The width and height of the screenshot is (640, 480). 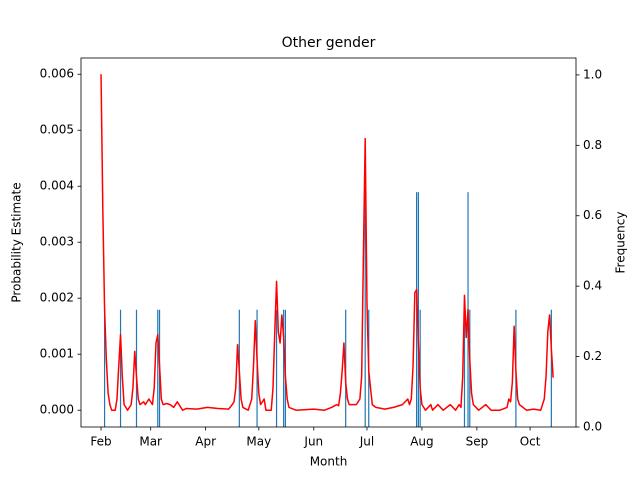 What do you see at coordinates (57, 74) in the screenshot?
I see `y-tick-label: 0.006` at bounding box center [57, 74].